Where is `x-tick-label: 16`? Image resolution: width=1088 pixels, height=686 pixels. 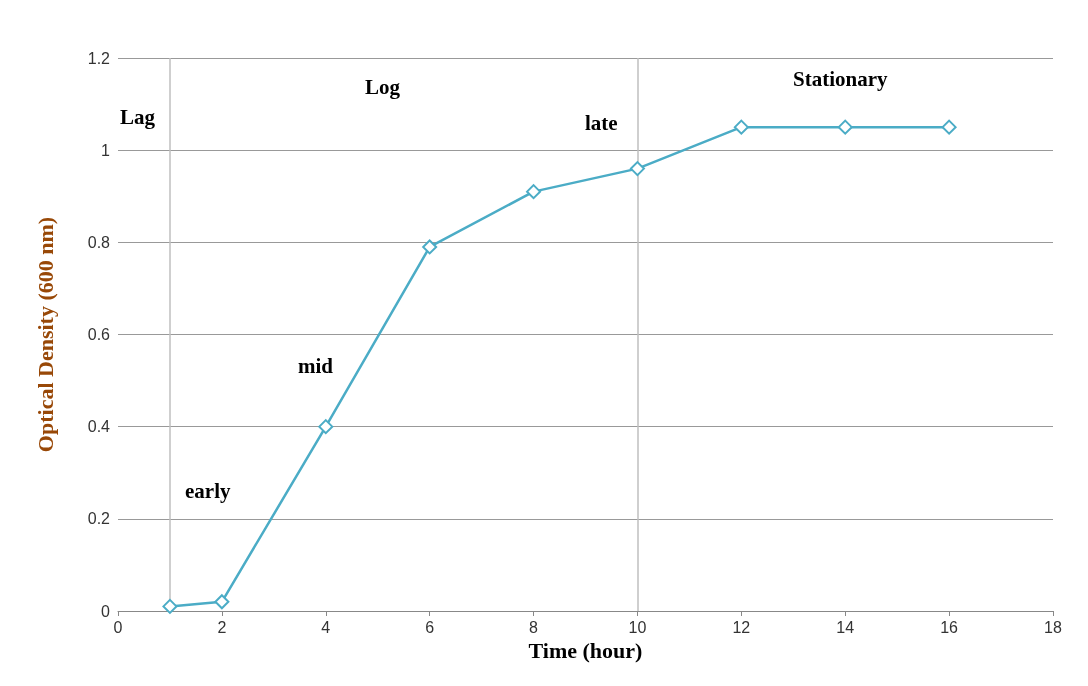
x-tick-label: 16 is located at coordinates (949, 627).